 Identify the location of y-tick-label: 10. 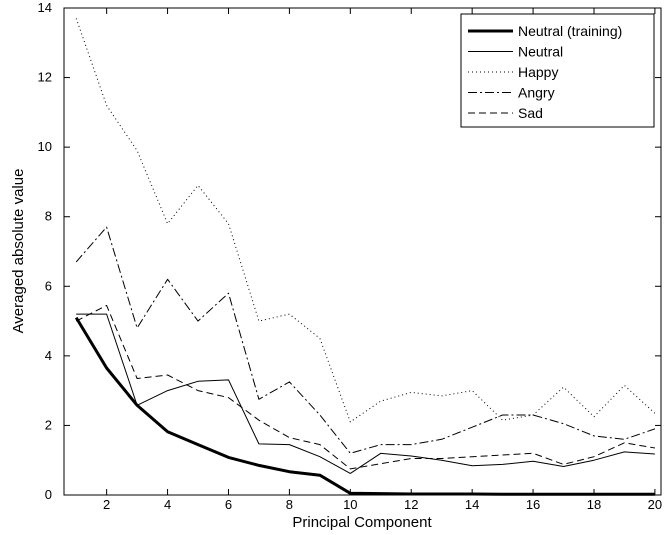
(45, 146).